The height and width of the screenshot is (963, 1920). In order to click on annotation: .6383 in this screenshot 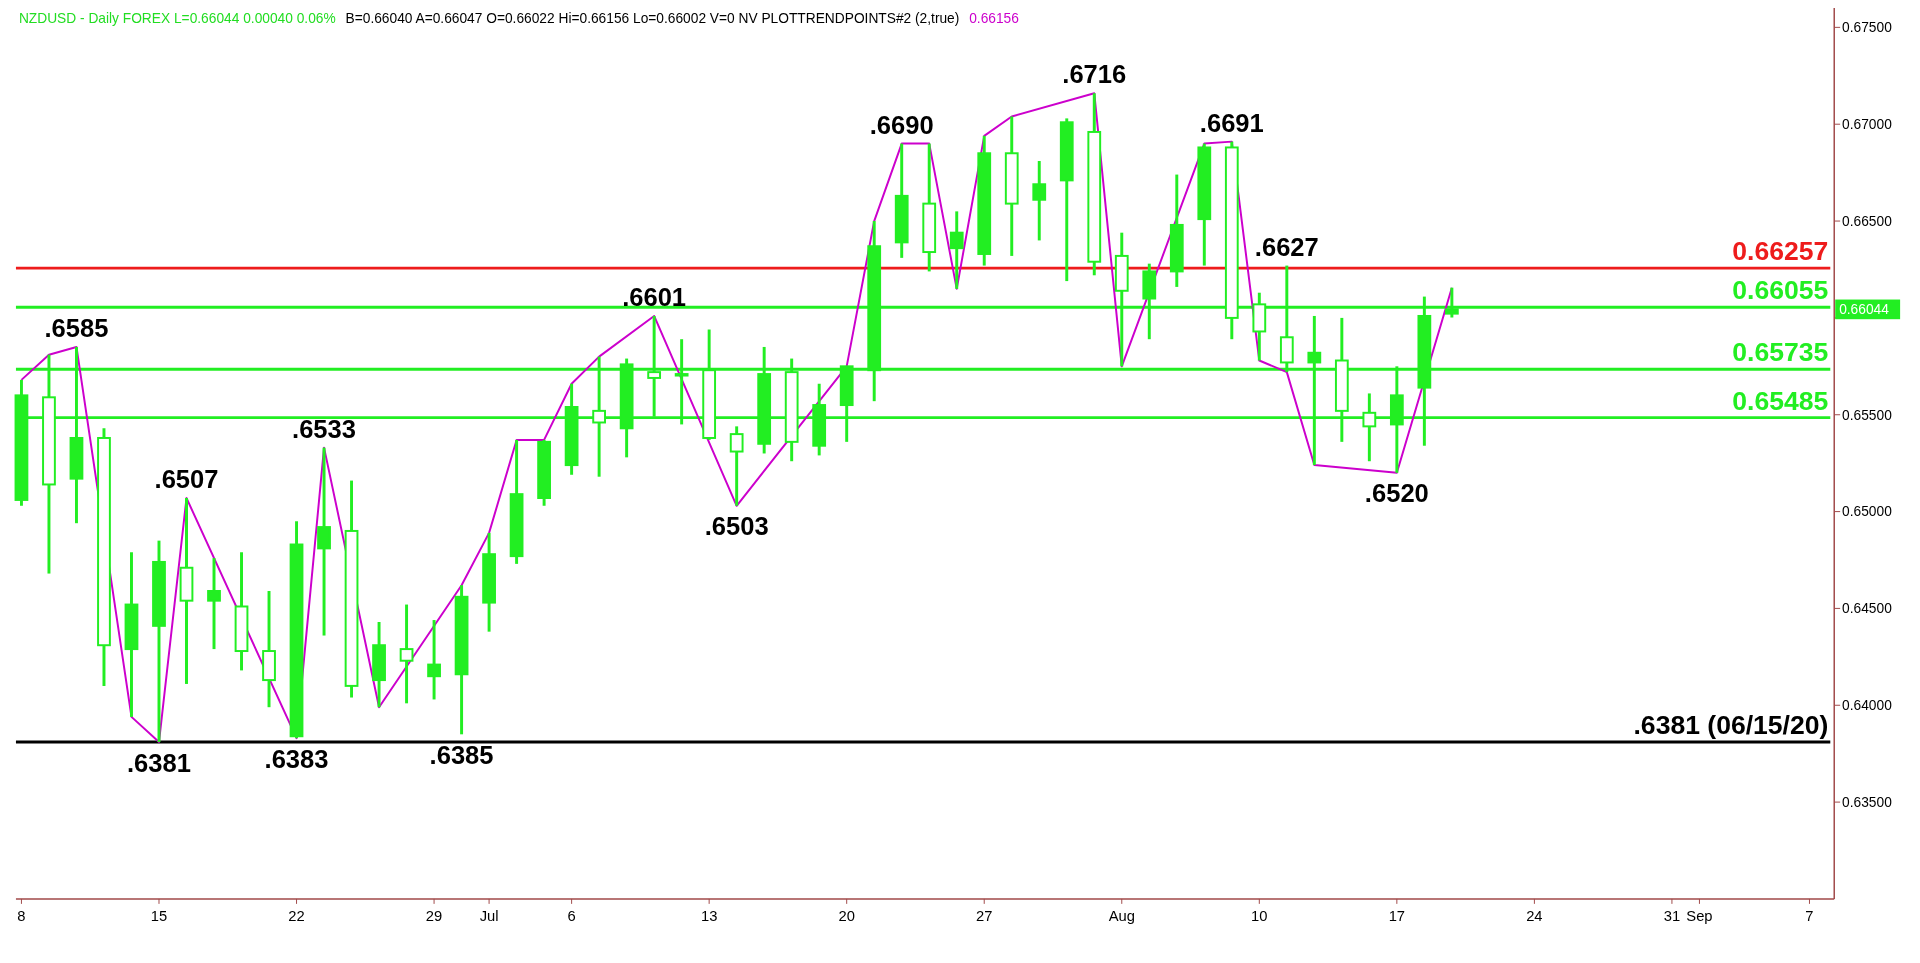, I will do `click(296, 758)`.